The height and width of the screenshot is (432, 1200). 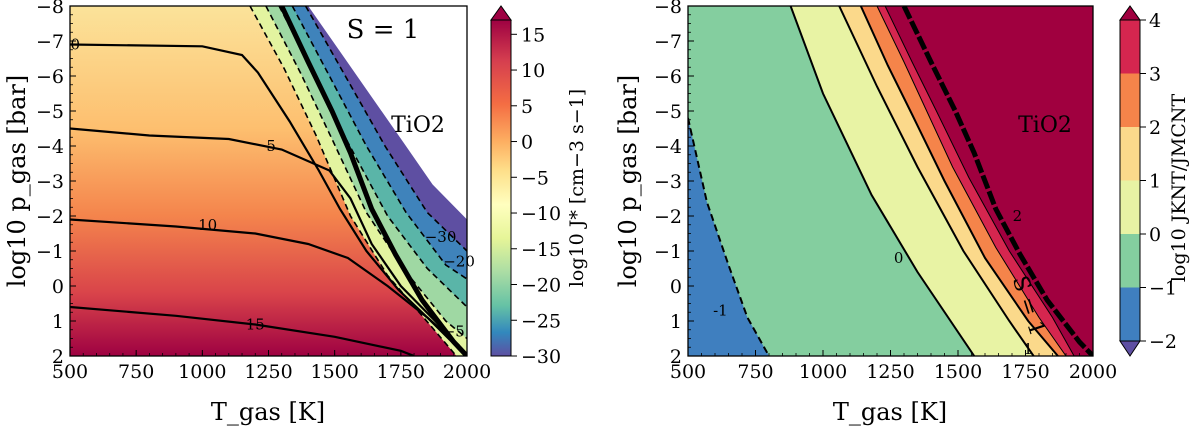 I want to click on left-colorbar-tick-label: −20, so click(x=541, y=286).